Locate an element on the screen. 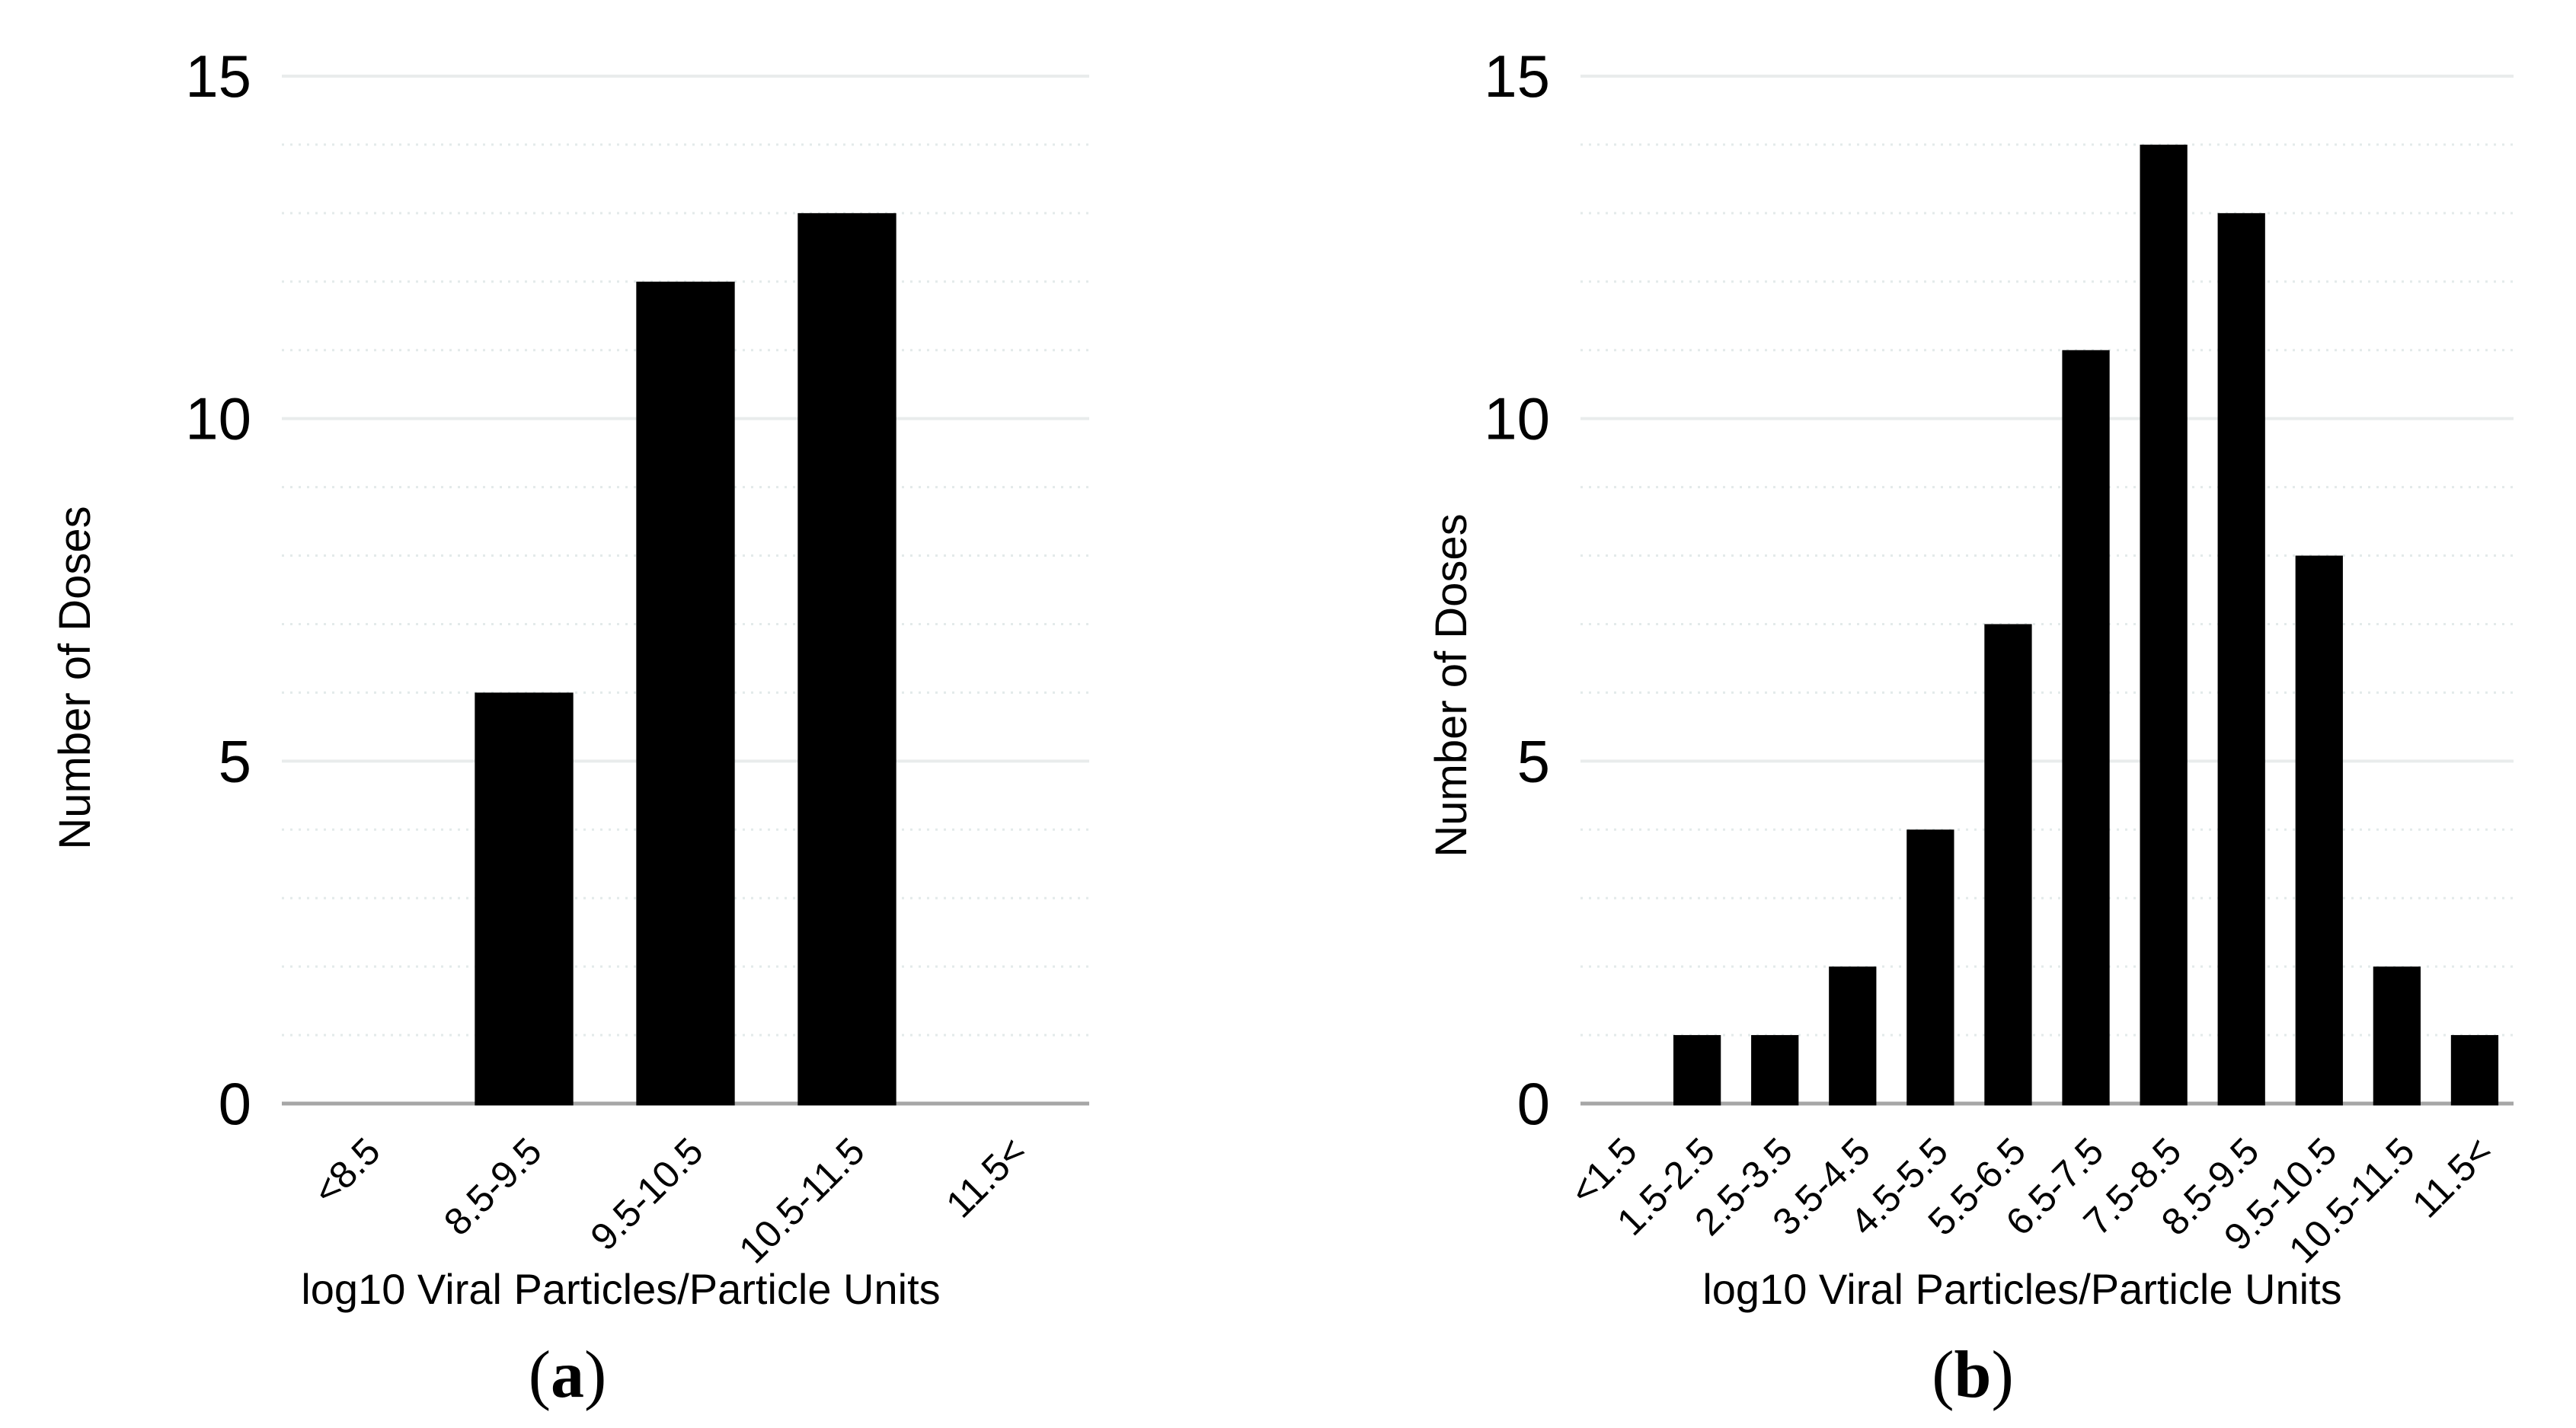 The height and width of the screenshot is (1428, 2576). caption-a-close-paren: ) is located at coordinates (595, 1375).